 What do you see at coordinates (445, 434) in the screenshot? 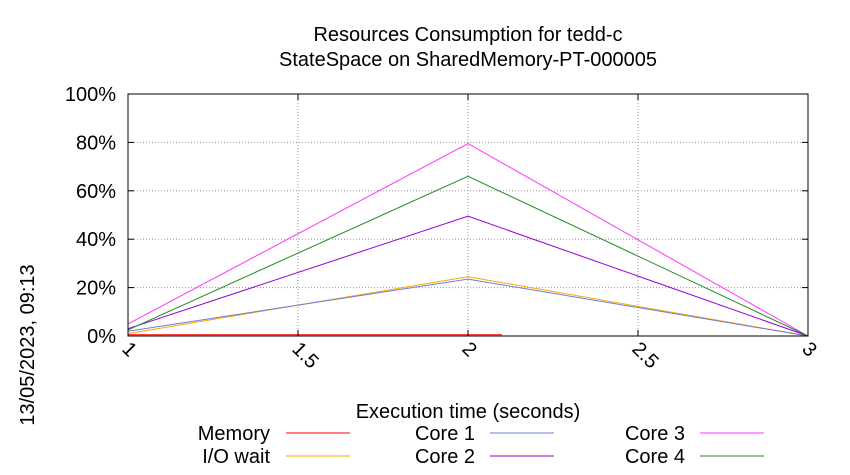
I see `legend-label-core-1: Core 1` at bounding box center [445, 434].